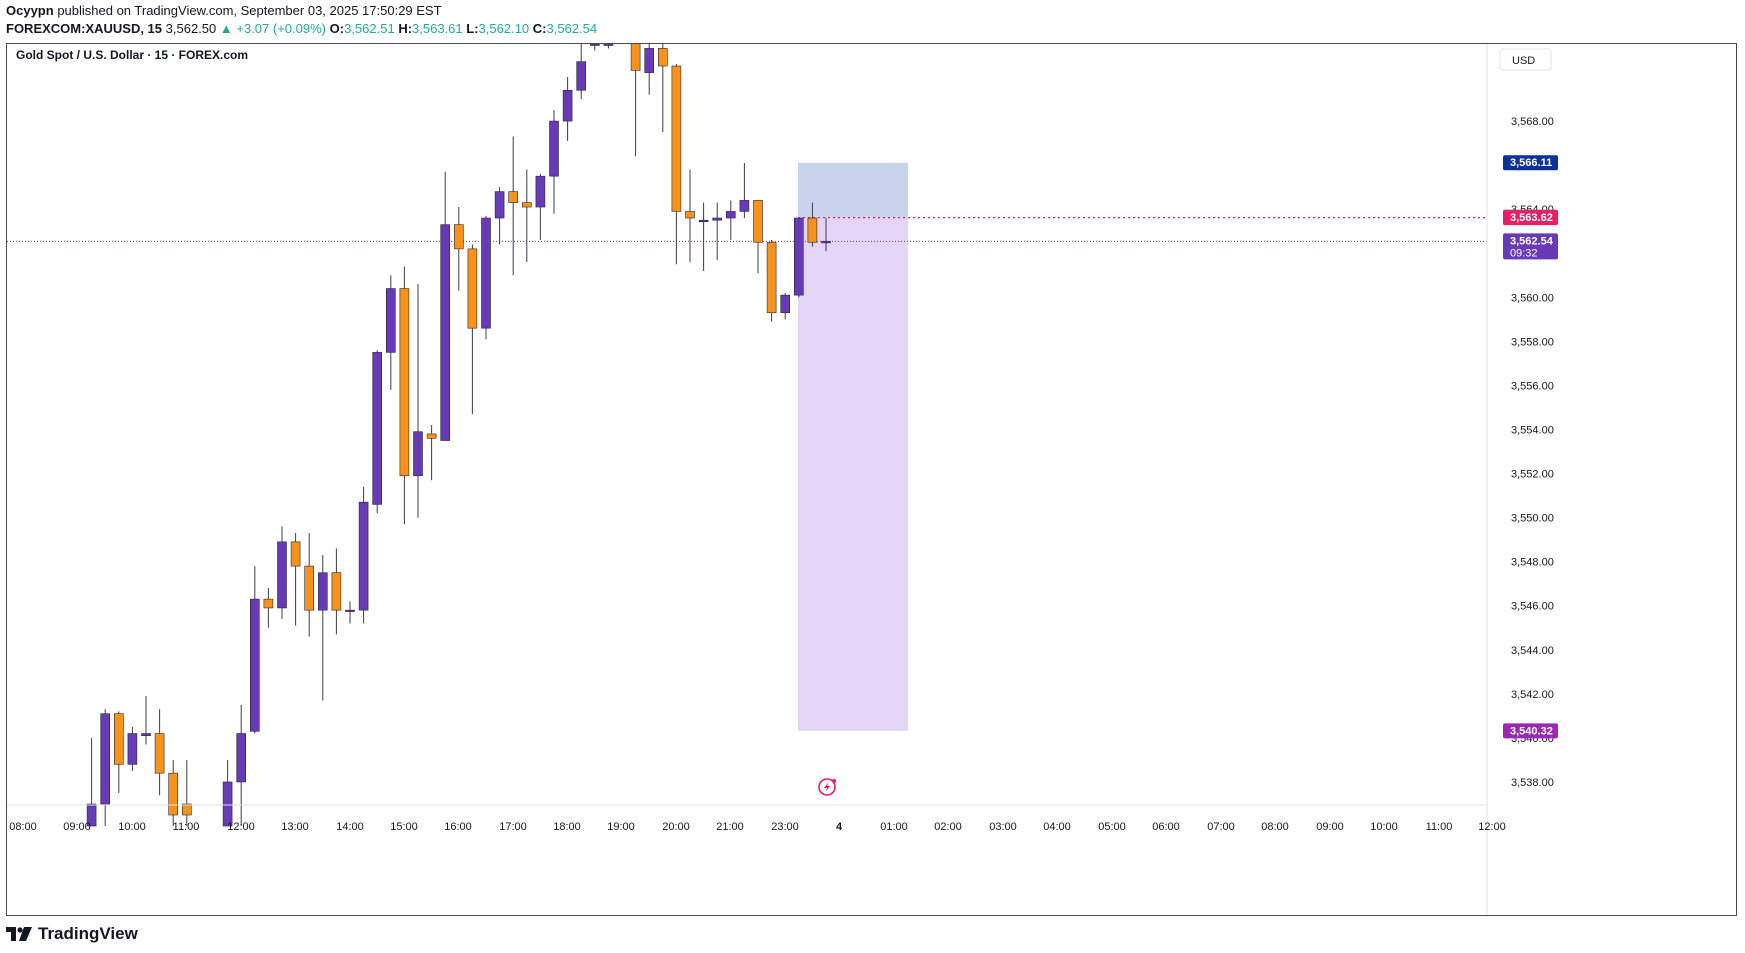  What do you see at coordinates (827, 787) in the screenshot?
I see `lightning-icon` at bounding box center [827, 787].